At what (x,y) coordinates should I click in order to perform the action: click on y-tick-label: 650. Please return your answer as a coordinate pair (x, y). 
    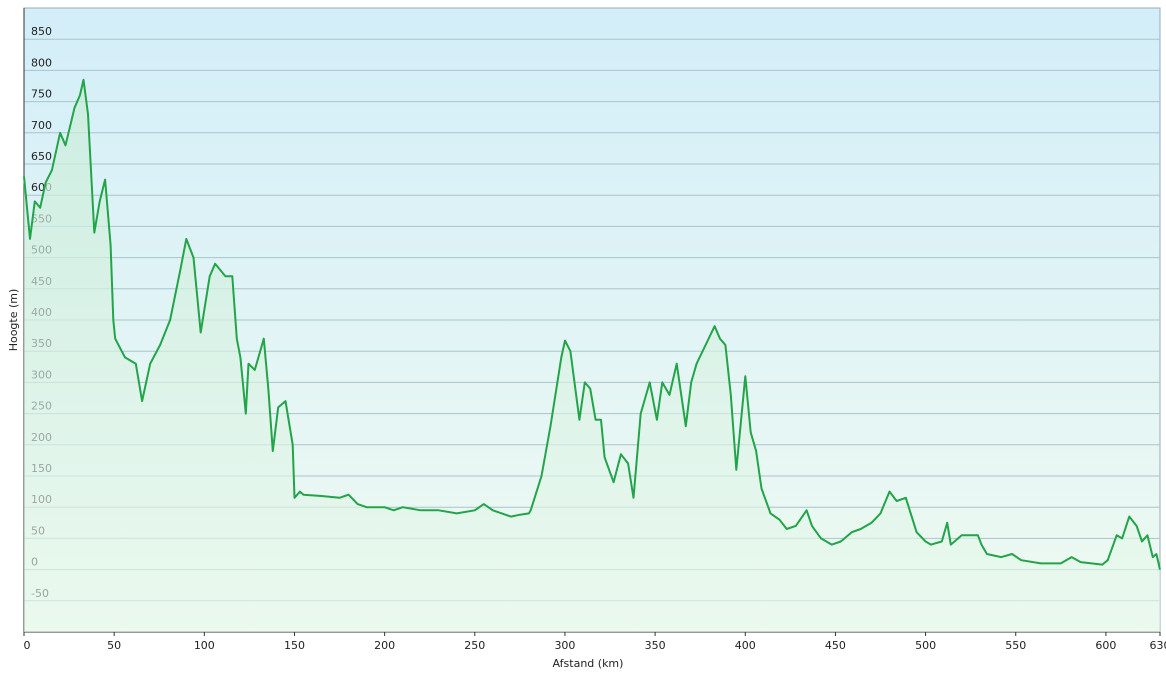
    Looking at the image, I should click on (41, 156).